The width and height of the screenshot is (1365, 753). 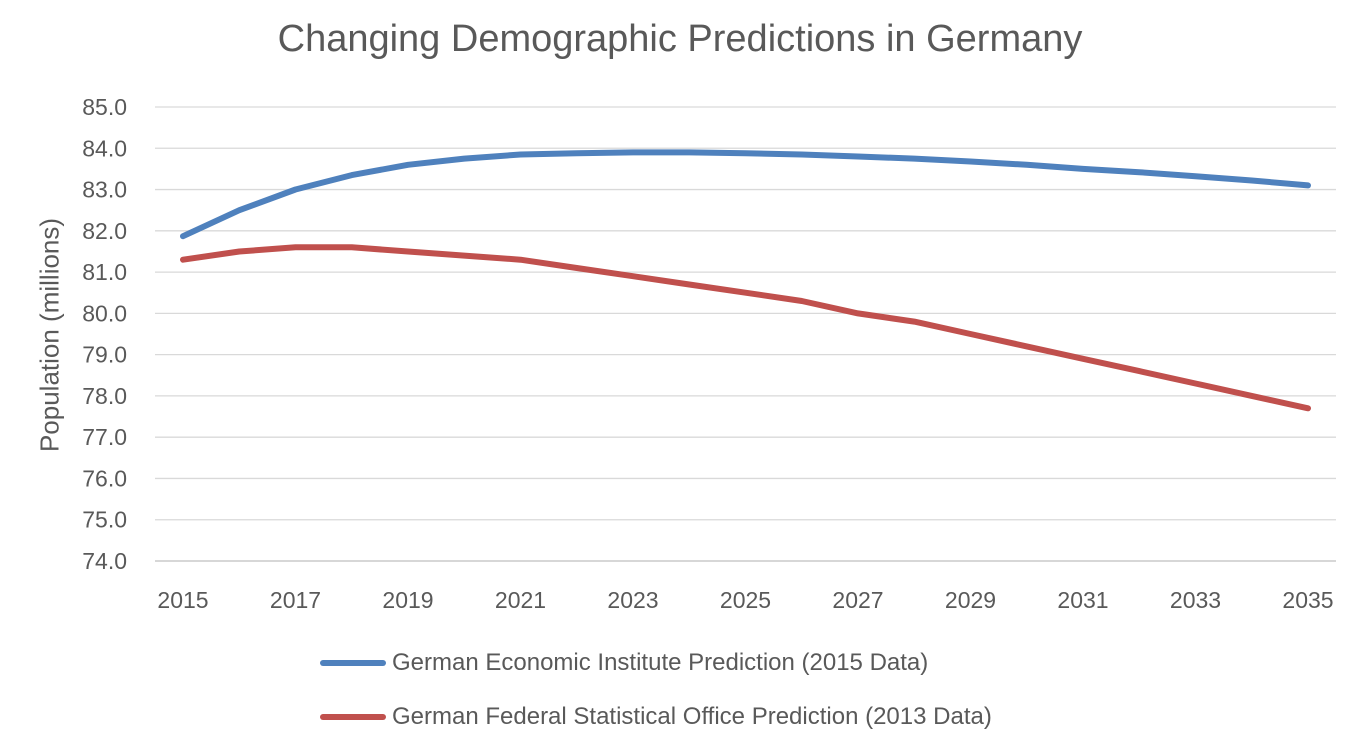 I want to click on y-tick-label-84-0: 84.0, so click(x=104, y=148).